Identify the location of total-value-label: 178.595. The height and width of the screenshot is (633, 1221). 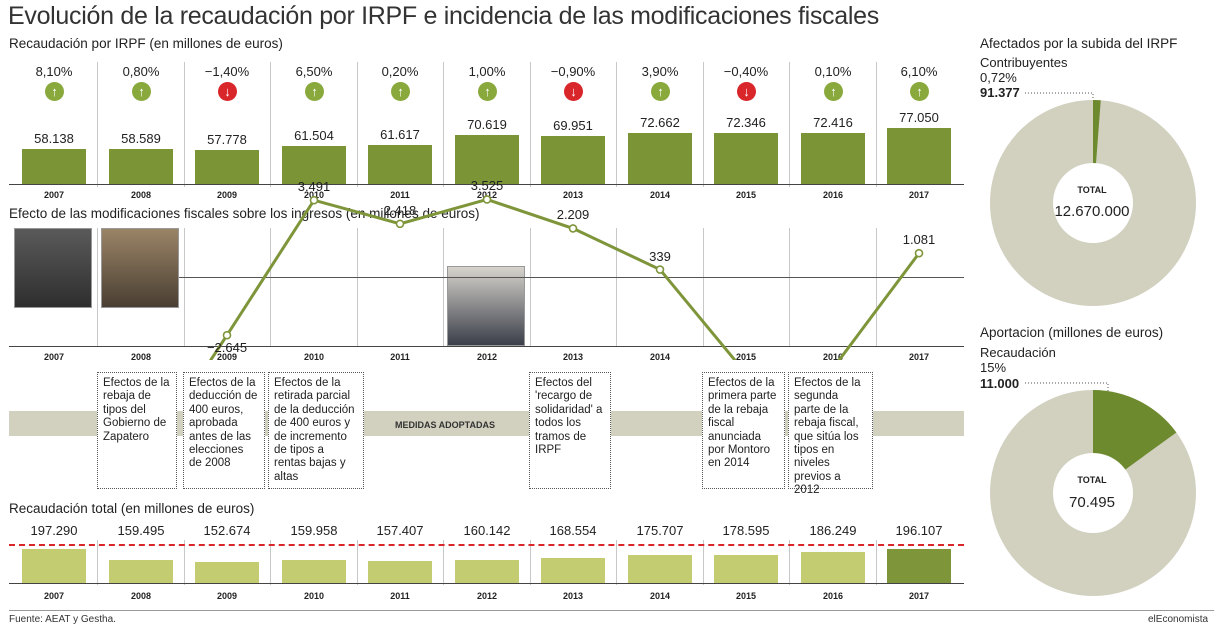
(746, 530).